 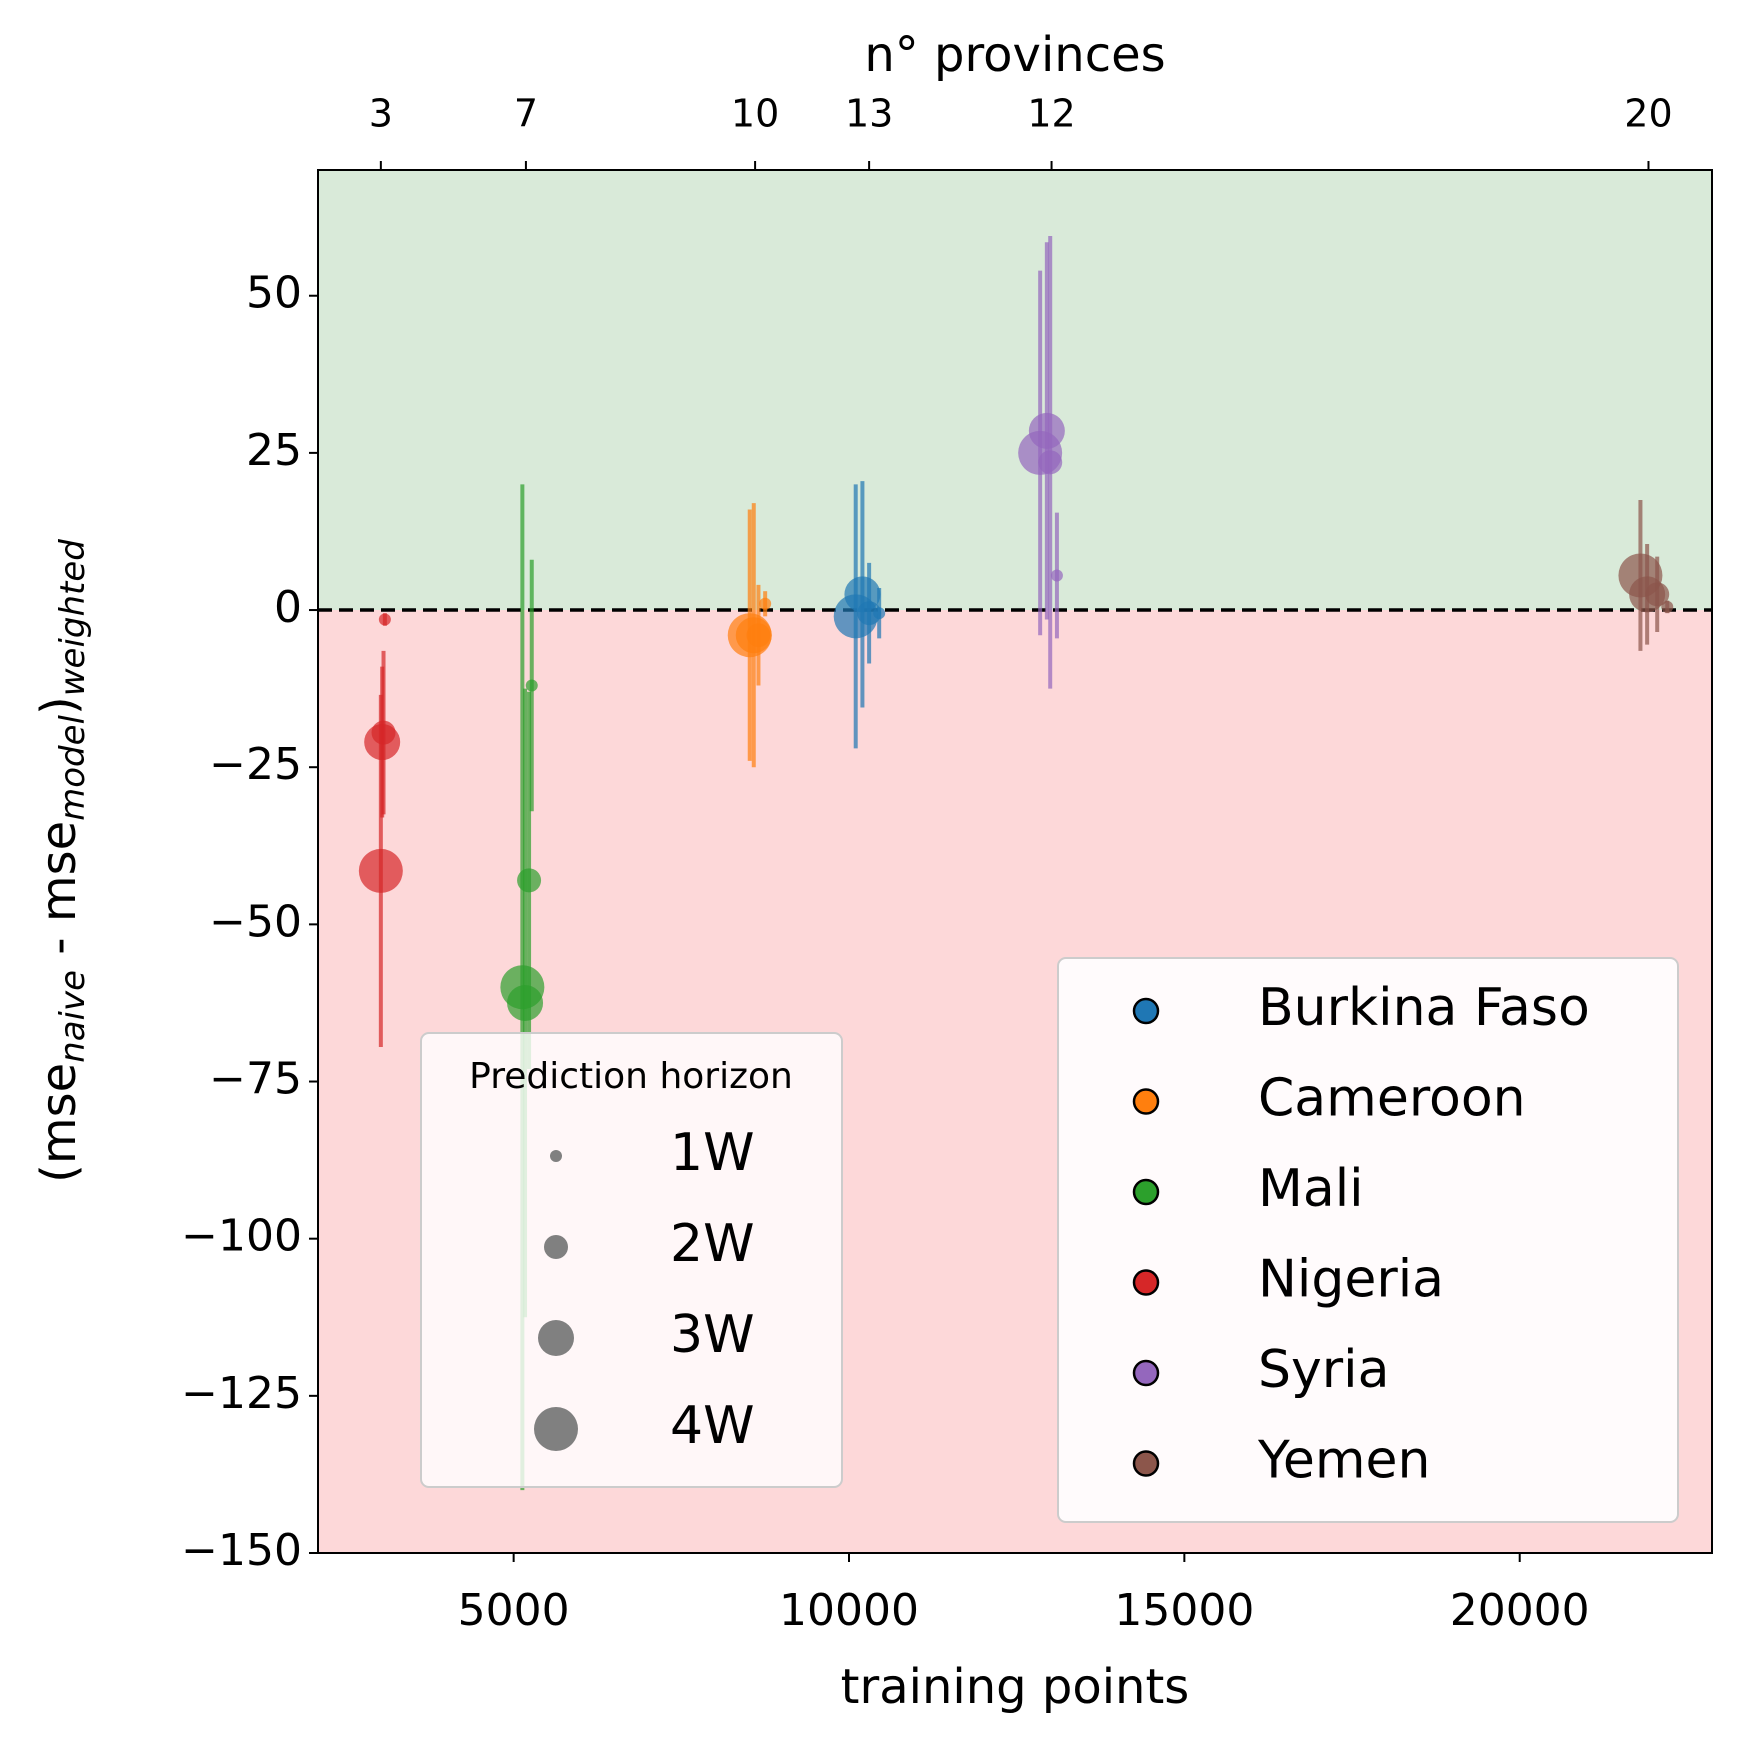 What do you see at coordinates (73, 767) in the screenshot?
I see `y-label-part: model` at bounding box center [73, 767].